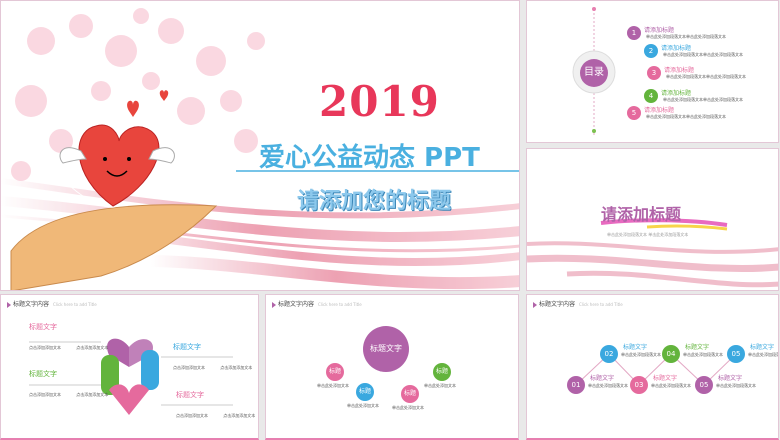  Describe the element at coordinates (594, 73) in the screenshot. I see `toc-heading: 目录` at that location.